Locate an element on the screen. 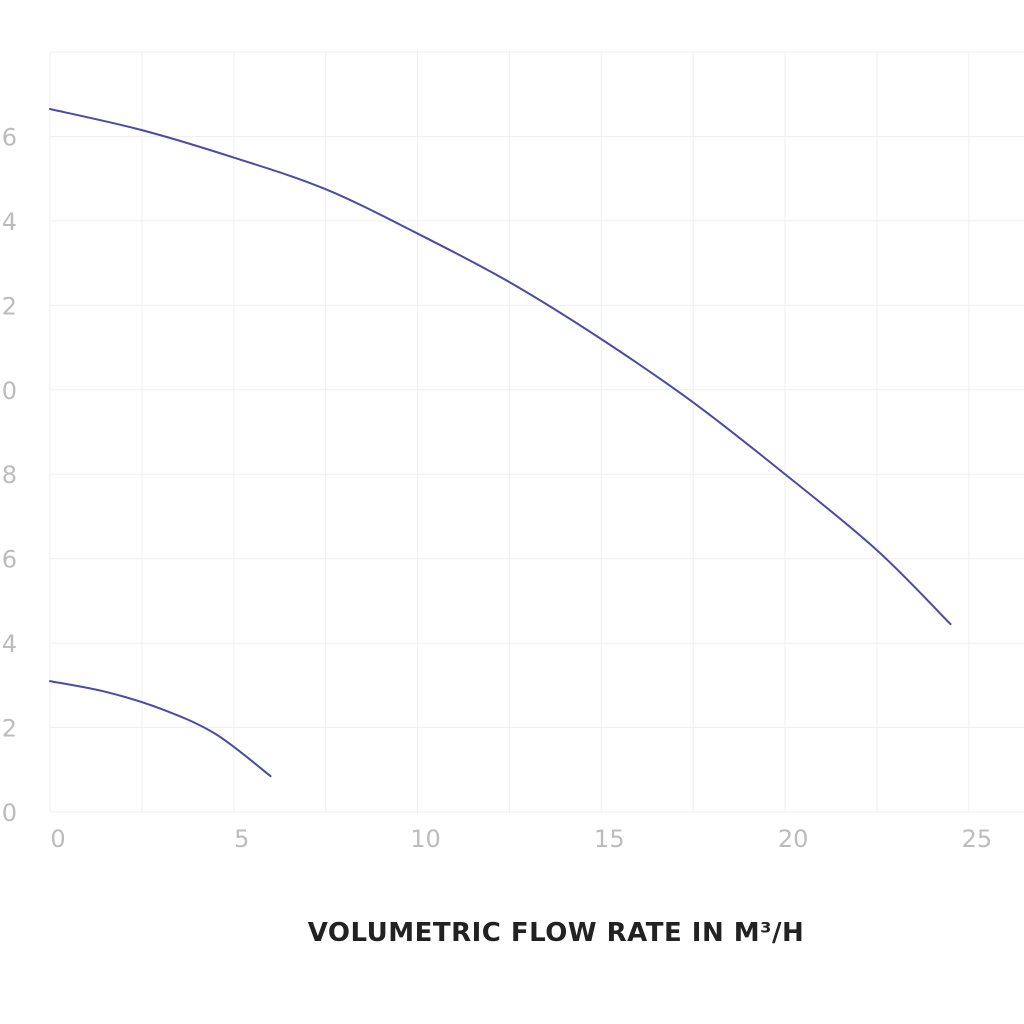 This screenshot has width=1024, height=1024. y-tick-label: 4 is located at coordinates (9, 644).